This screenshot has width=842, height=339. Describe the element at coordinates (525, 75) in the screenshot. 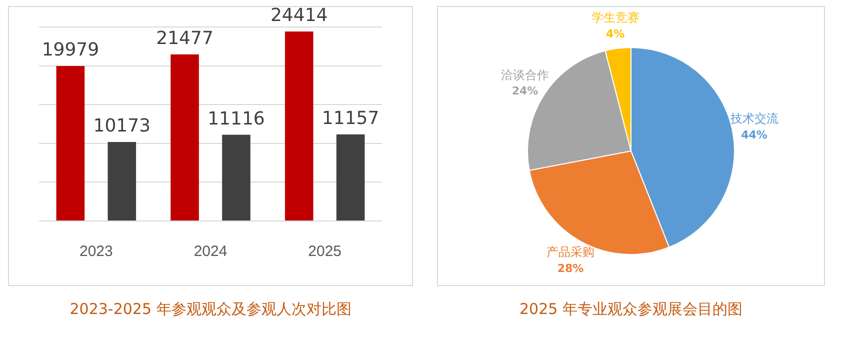

I see `slice-label: 洽谈合作` at that location.